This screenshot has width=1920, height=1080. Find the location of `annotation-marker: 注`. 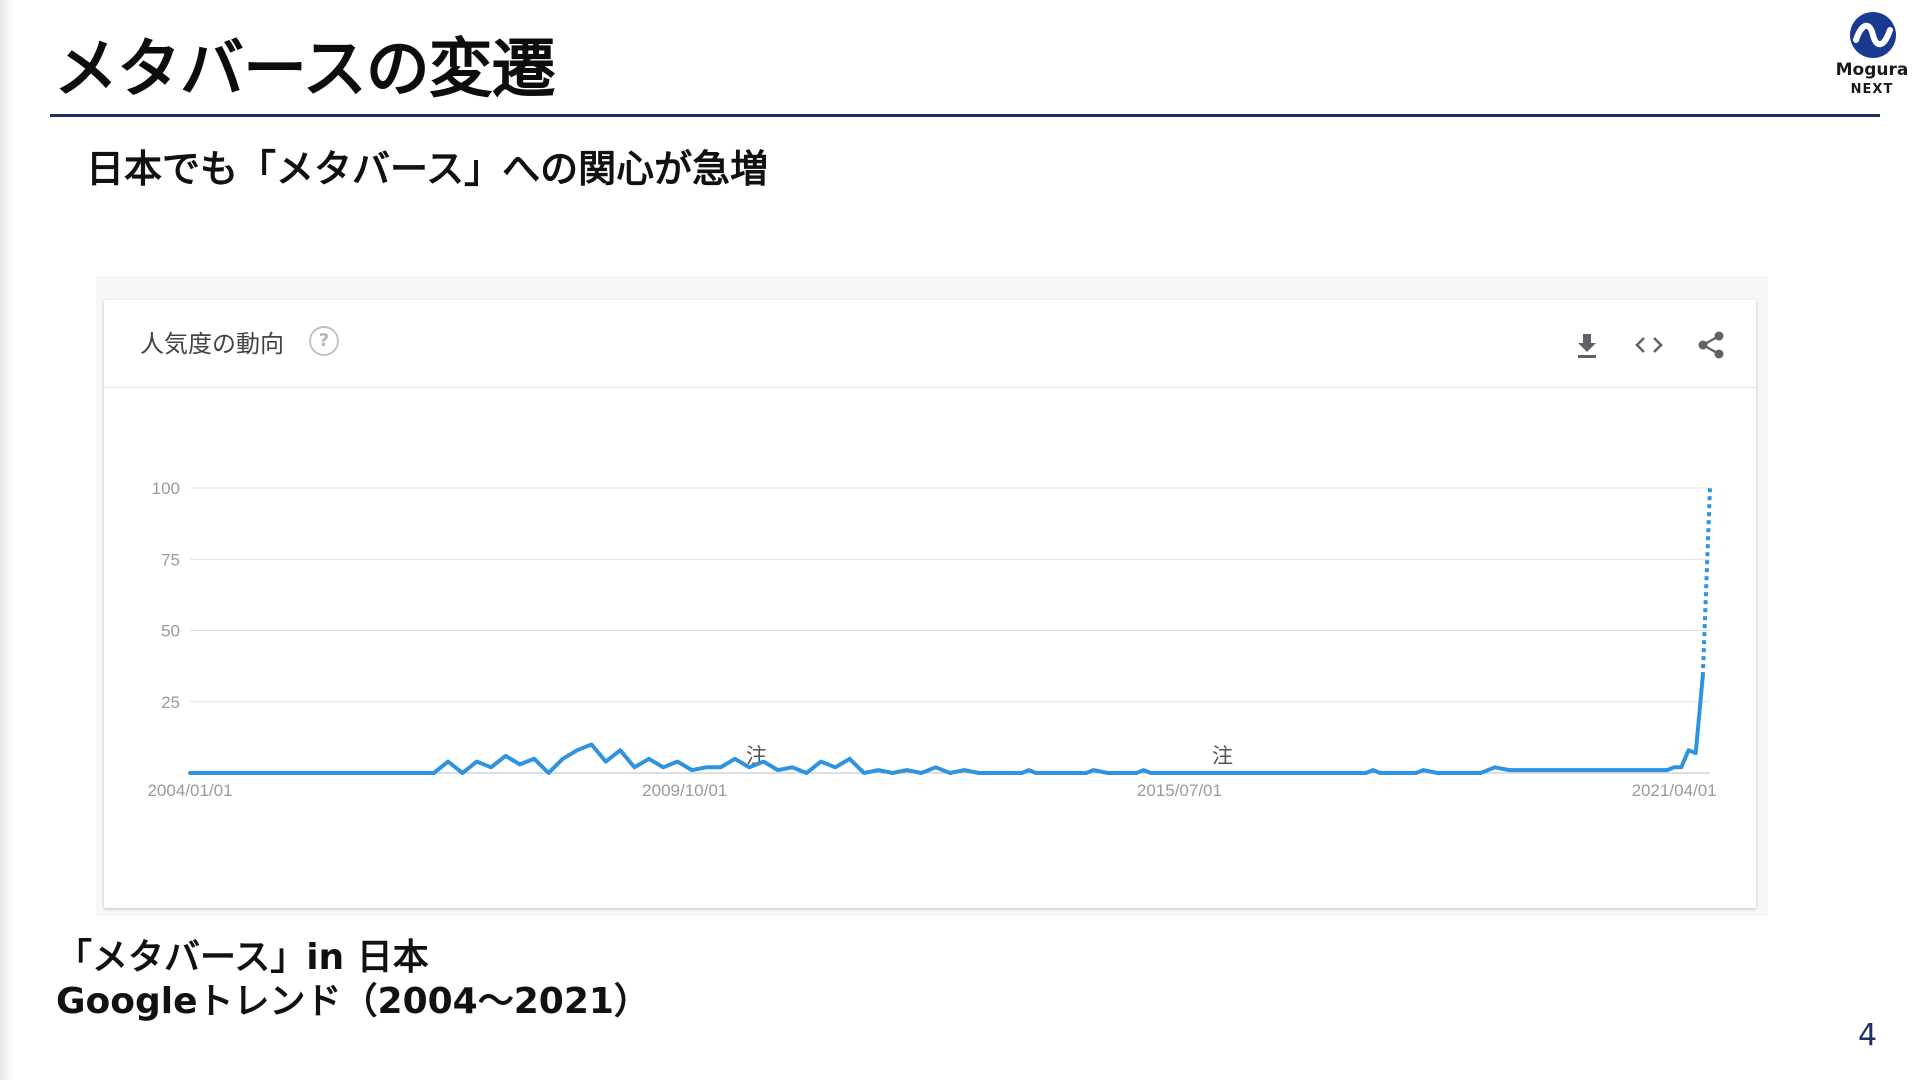

annotation-marker: 注 is located at coordinates (1222, 756).